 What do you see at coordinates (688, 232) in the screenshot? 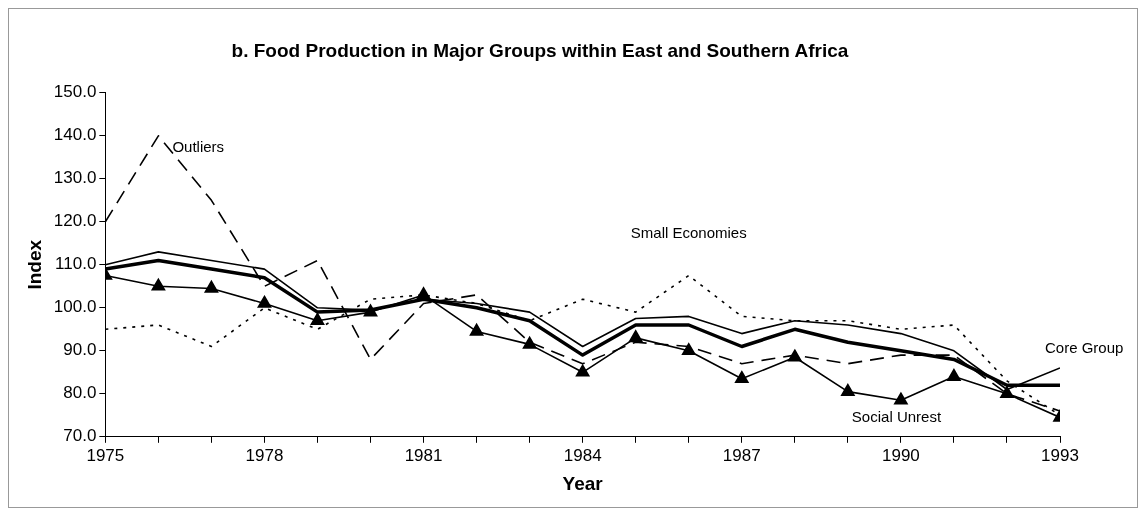
I see `text: Small Economies` at bounding box center [688, 232].